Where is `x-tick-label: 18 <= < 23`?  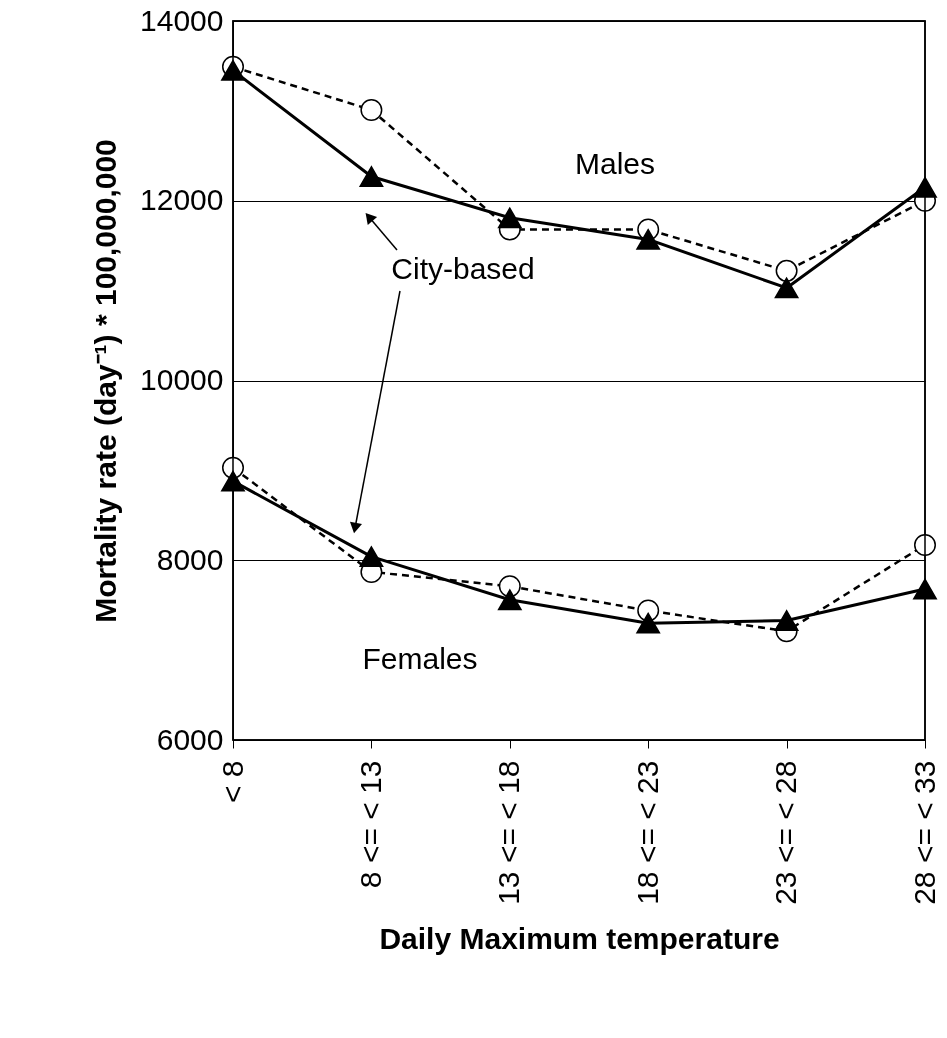 x-tick-label: 18 <= < 23 is located at coordinates (647, 832).